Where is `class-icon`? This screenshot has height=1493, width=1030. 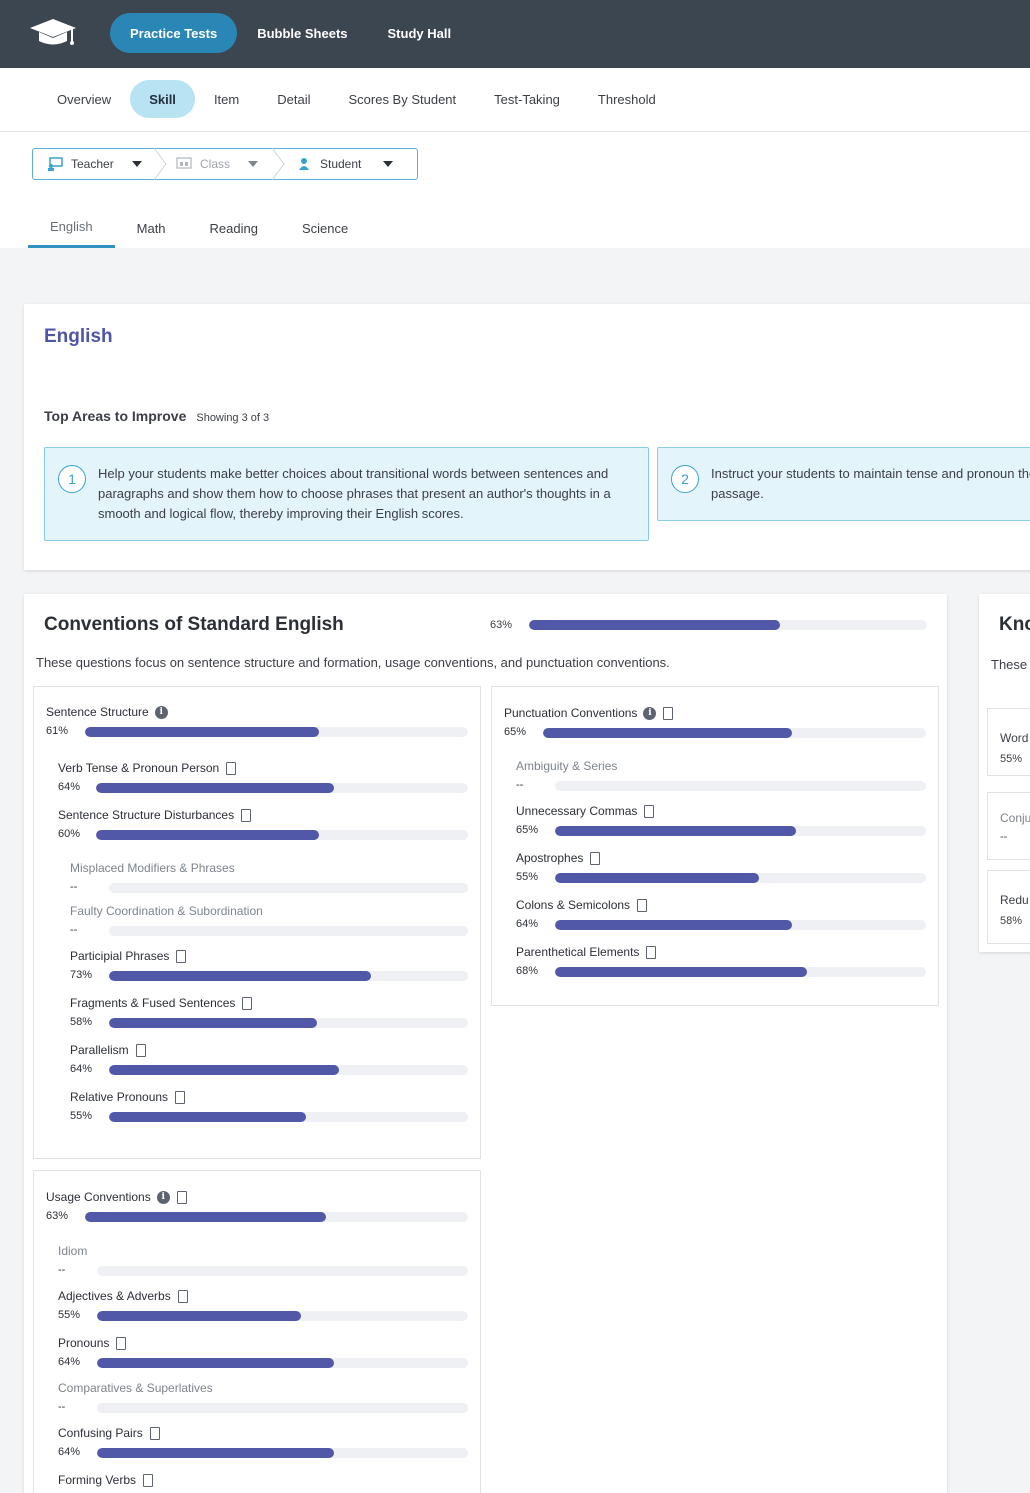
class-icon is located at coordinates (184, 164).